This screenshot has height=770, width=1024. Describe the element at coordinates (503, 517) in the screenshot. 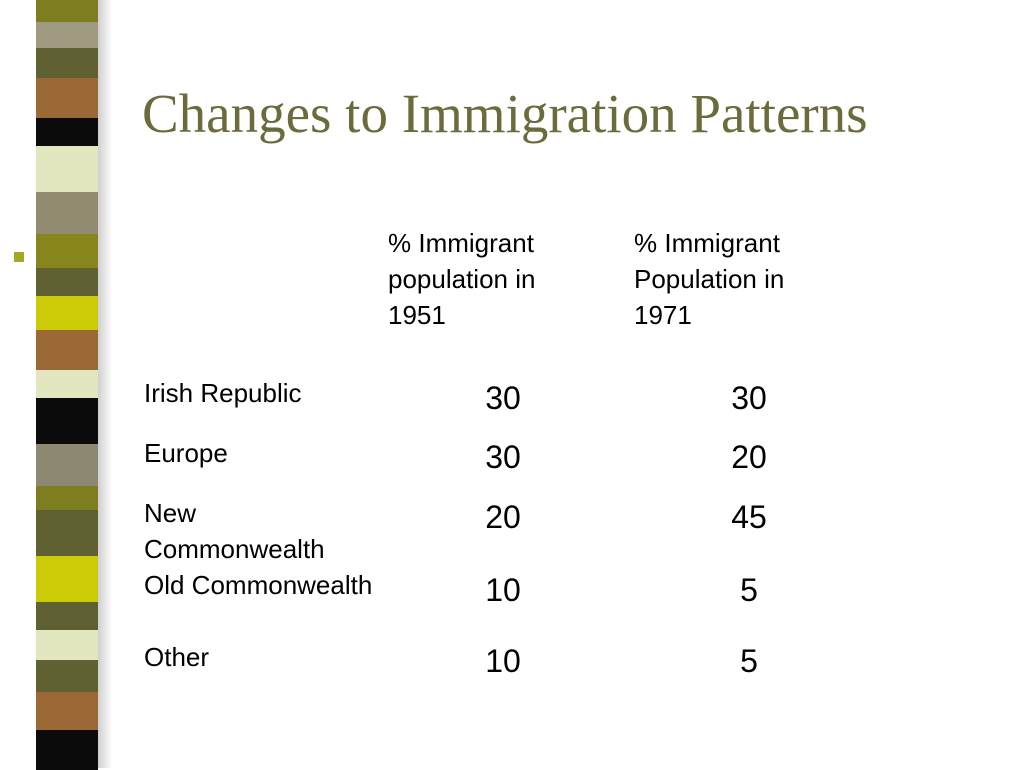

I see `cell-new-commonwealth-1951: 20` at that location.